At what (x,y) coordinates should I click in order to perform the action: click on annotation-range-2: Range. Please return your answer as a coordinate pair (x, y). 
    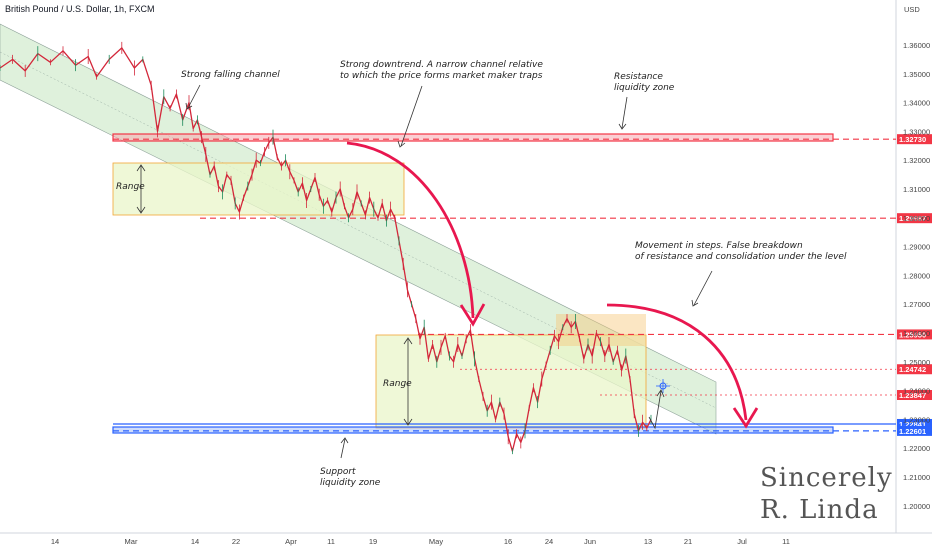
    Looking at the image, I should click on (397, 384).